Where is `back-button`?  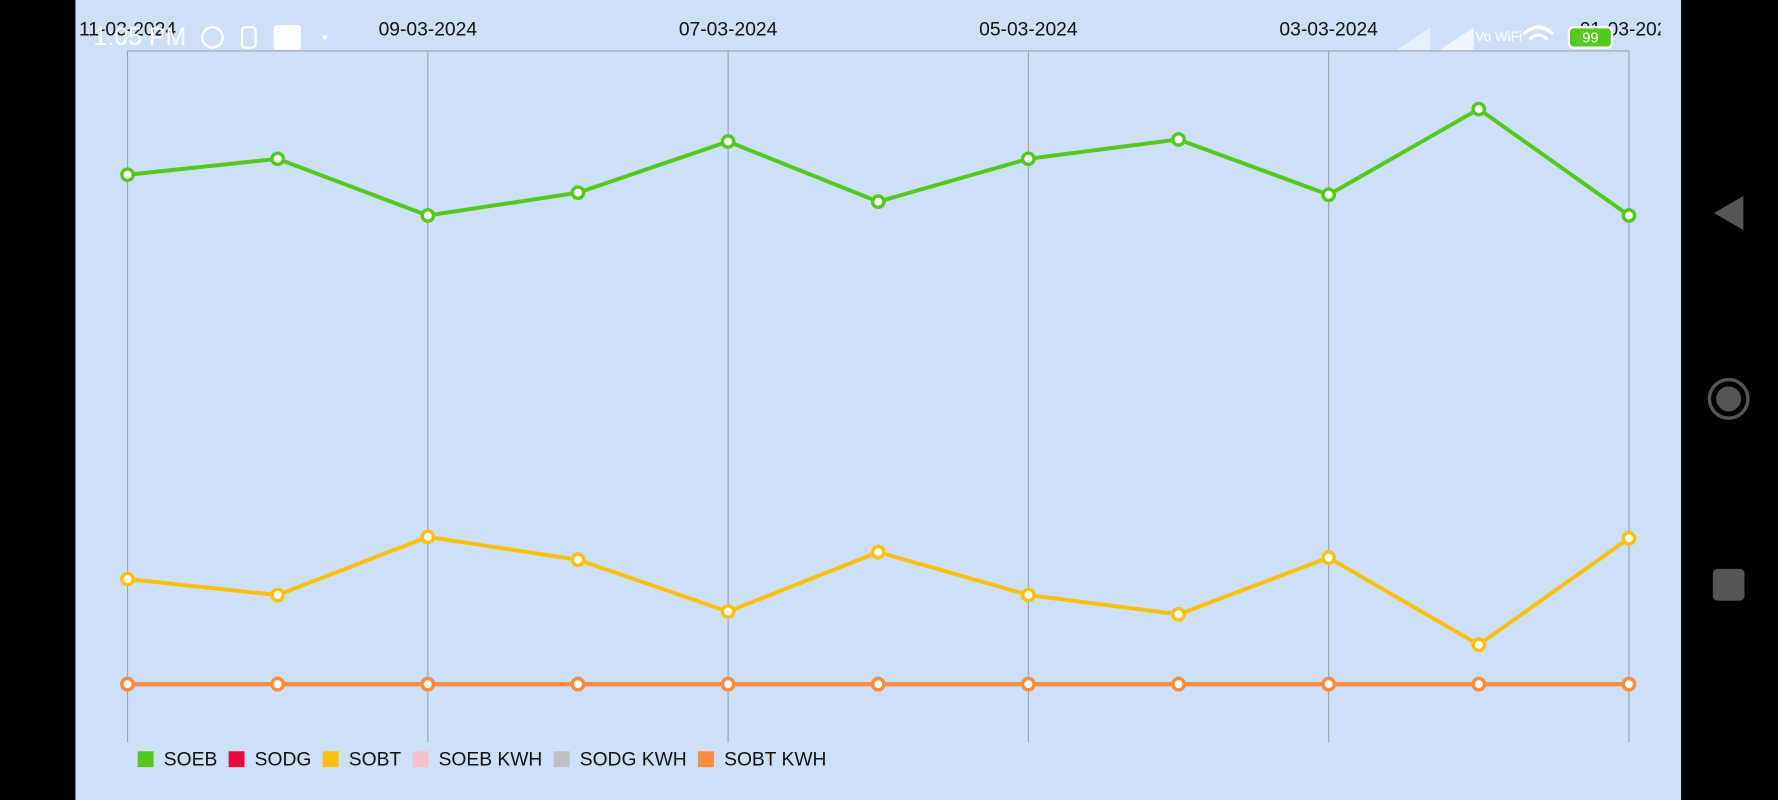 back-button is located at coordinates (1728, 213).